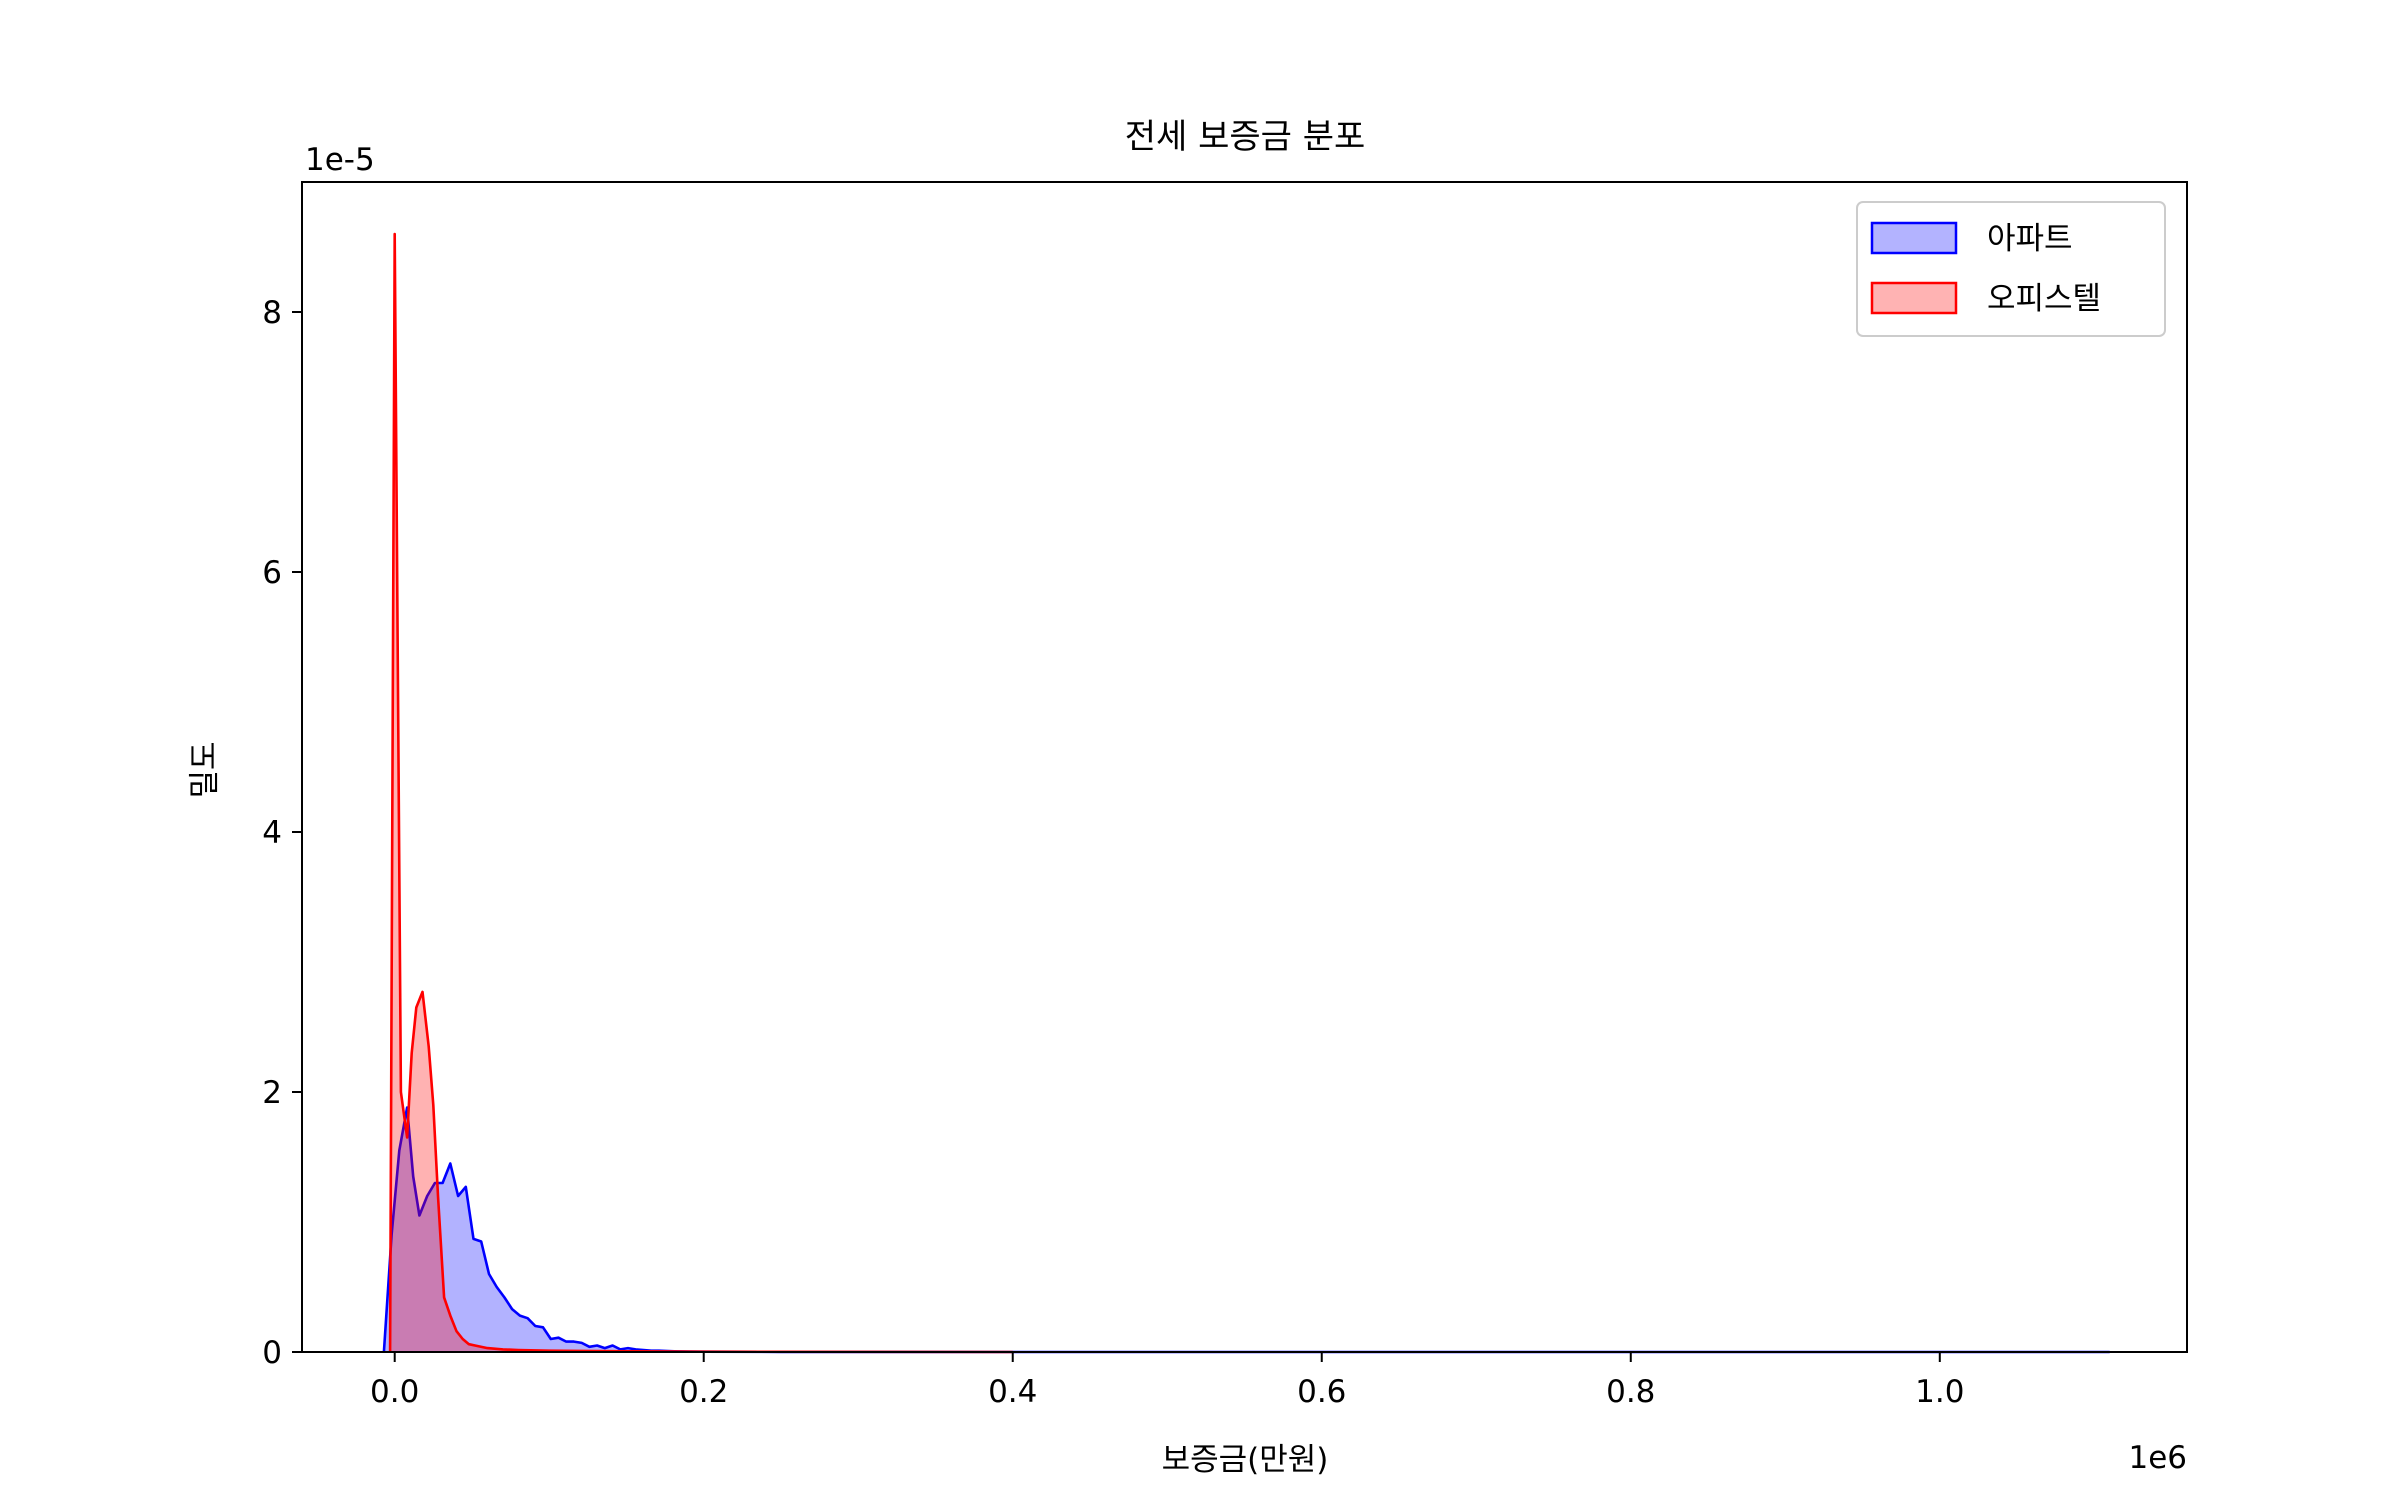 Image resolution: width=2400 pixels, height=1500 pixels. I want to click on x-tick-label: 0.4, so click(1012, 1392).